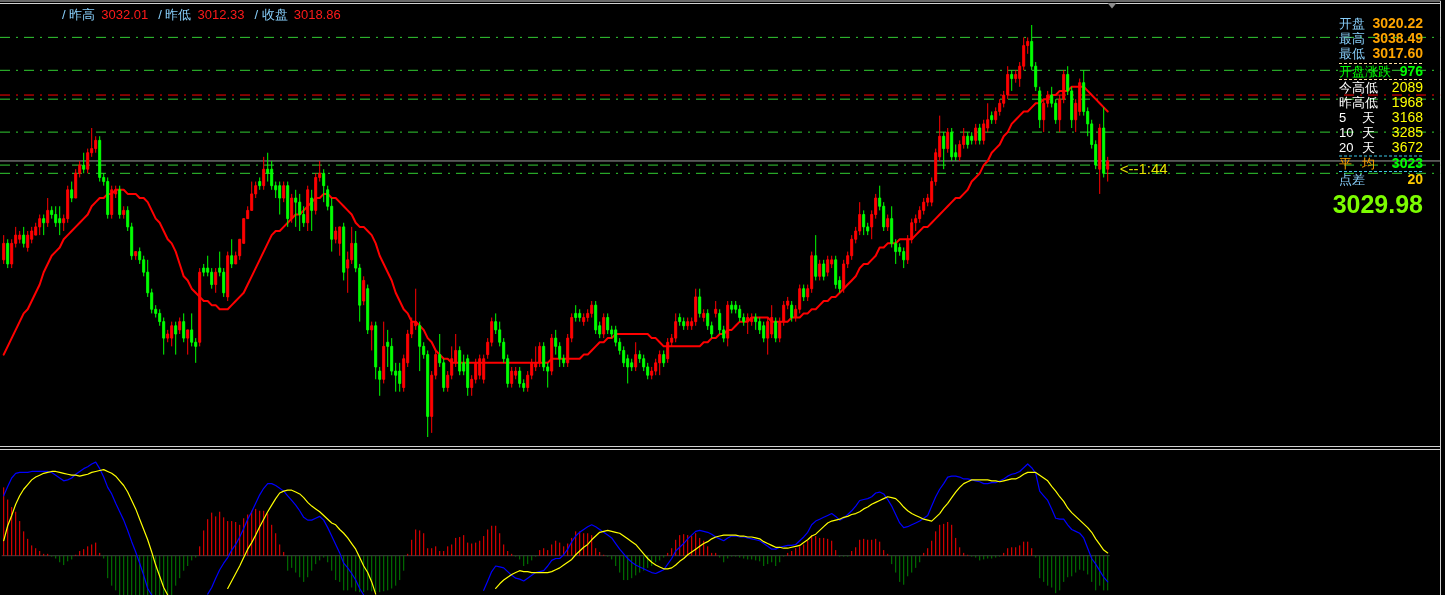 Image resolution: width=1445 pixels, height=595 pixels. I want to click on annotation: <--1:44, so click(1143, 169).